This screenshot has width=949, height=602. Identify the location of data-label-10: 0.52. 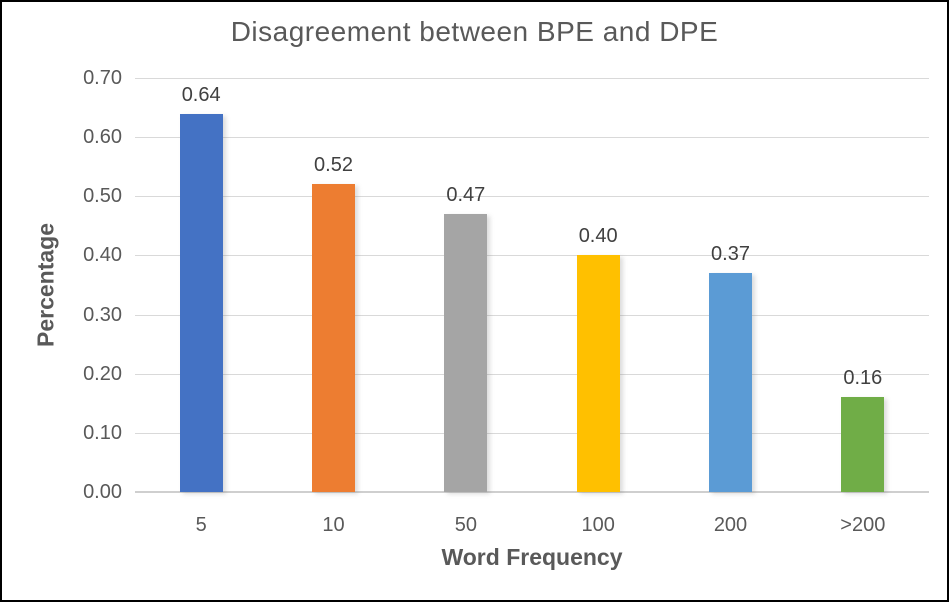
(333, 165).